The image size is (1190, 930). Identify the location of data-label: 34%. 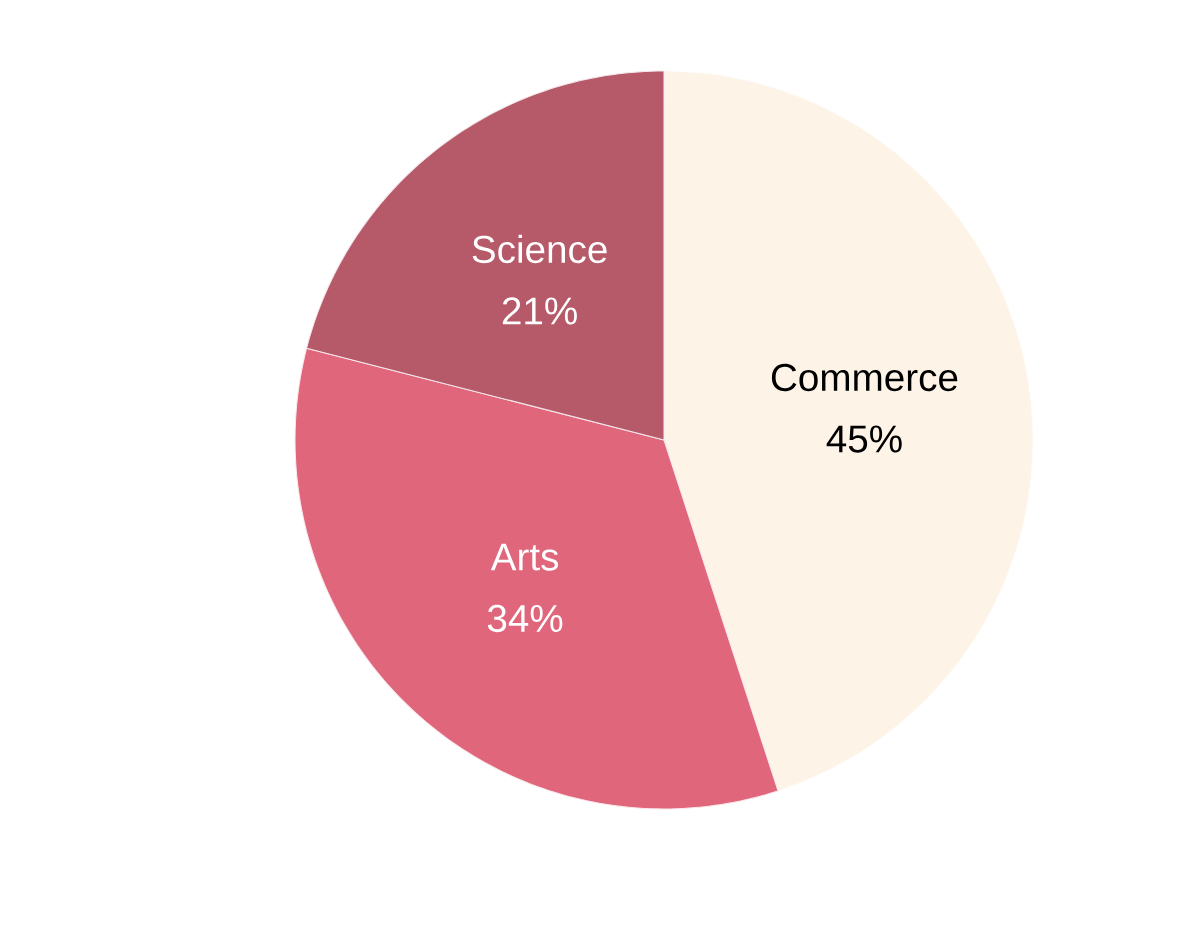
(525, 618).